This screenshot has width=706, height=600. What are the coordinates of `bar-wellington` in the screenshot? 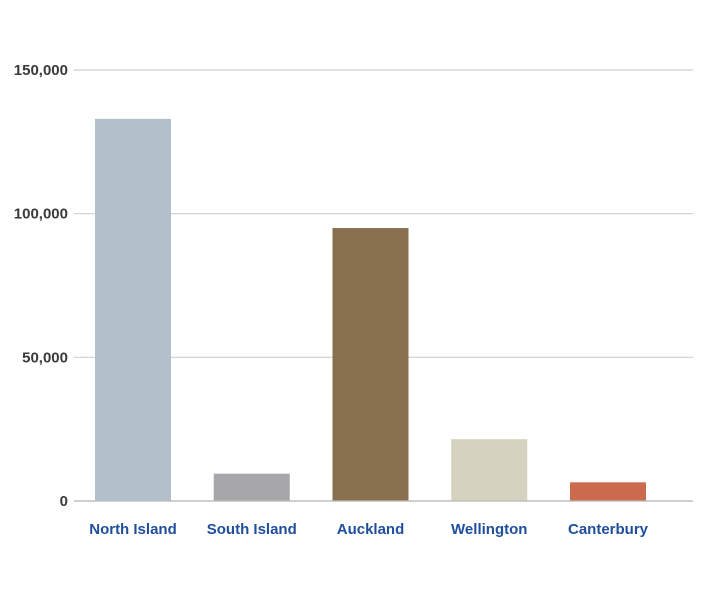 It's located at (489, 470).